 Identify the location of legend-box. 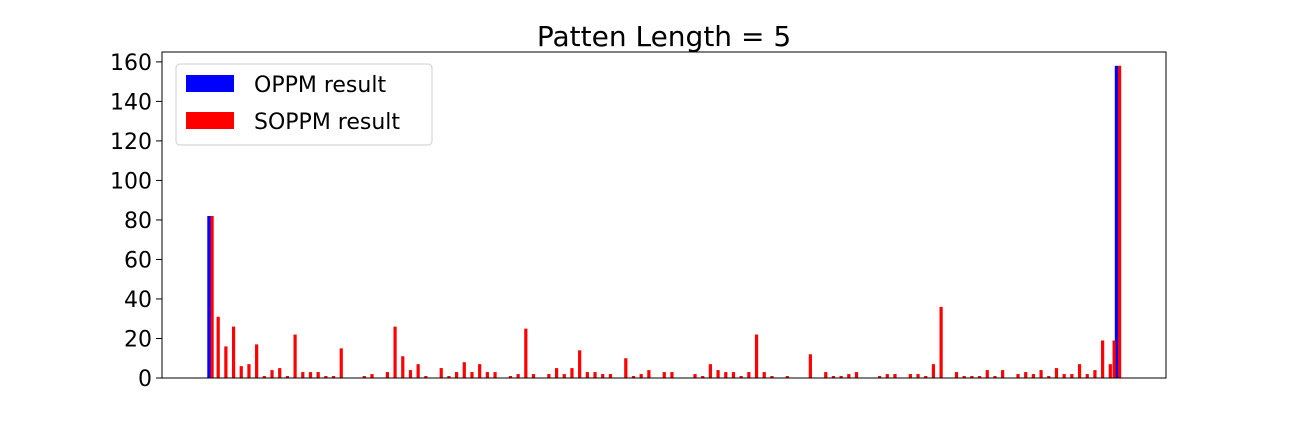
(304, 104).